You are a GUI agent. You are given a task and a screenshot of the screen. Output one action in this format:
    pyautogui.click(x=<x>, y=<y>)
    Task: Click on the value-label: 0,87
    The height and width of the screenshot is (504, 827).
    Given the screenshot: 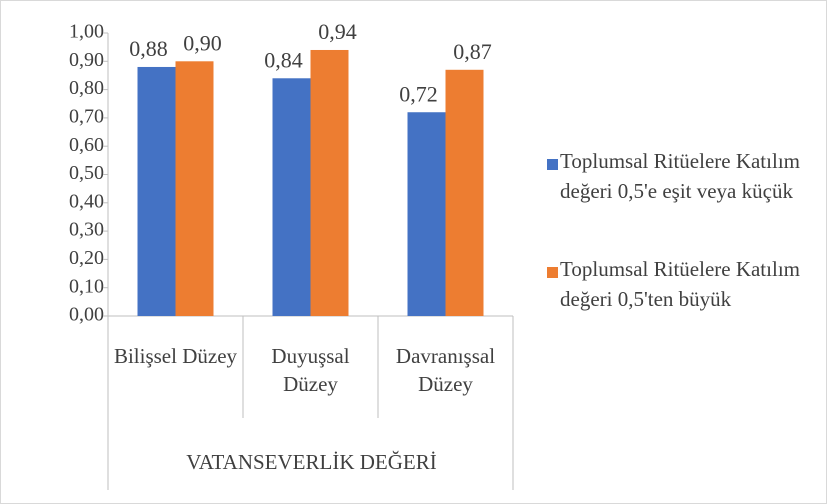 What is the action you would take?
    pyautogui.click(x=472, y=51)
    